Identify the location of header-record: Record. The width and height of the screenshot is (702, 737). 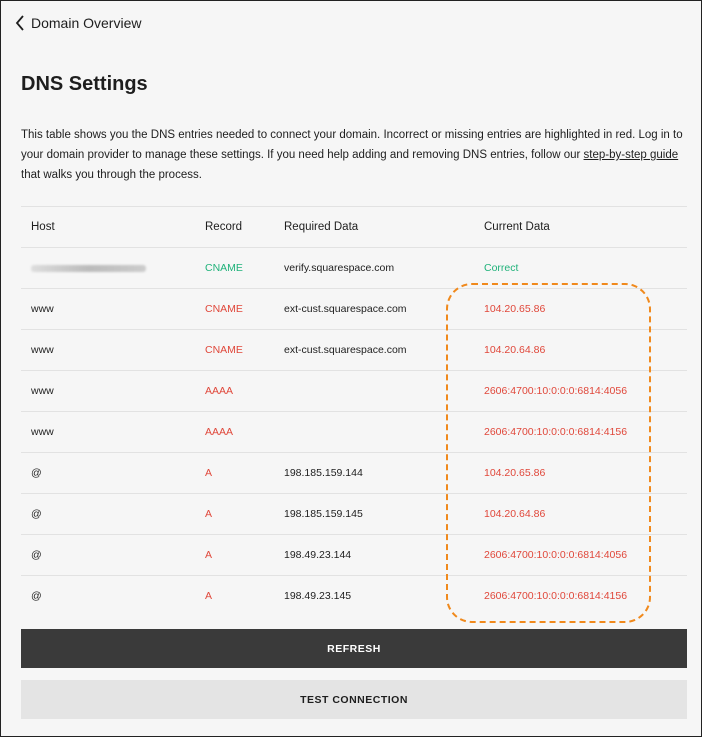
(244, 227).